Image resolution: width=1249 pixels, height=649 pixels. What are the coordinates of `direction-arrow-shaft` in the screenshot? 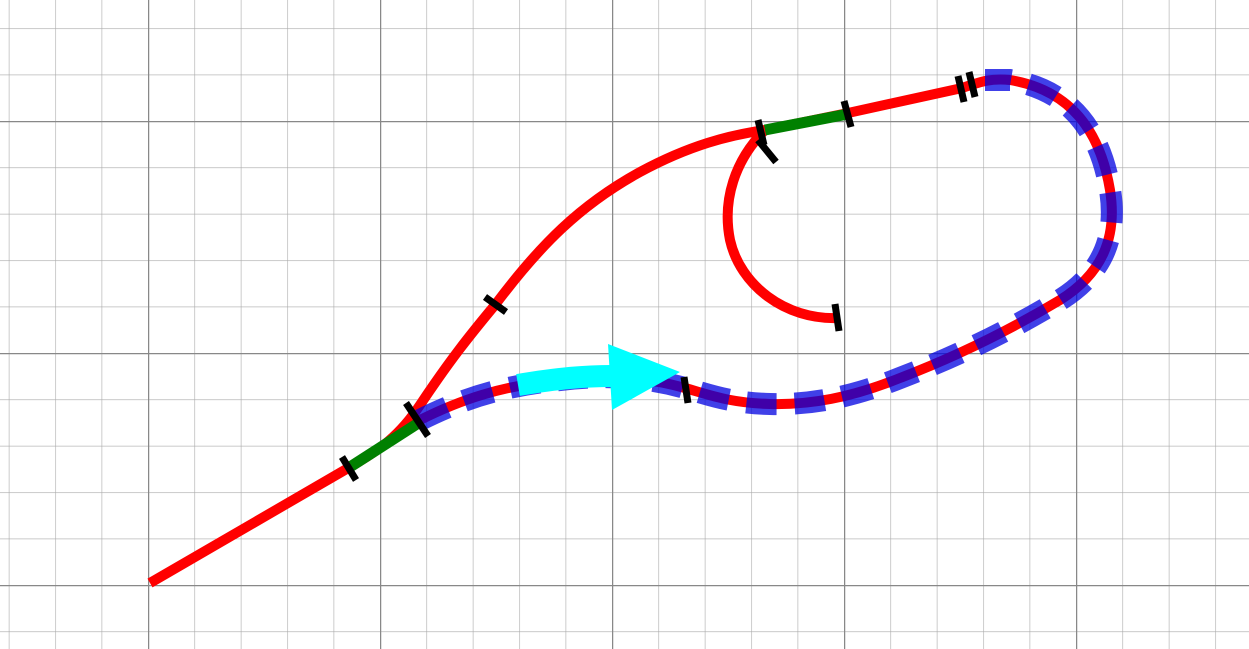 It's located at (564, 380).